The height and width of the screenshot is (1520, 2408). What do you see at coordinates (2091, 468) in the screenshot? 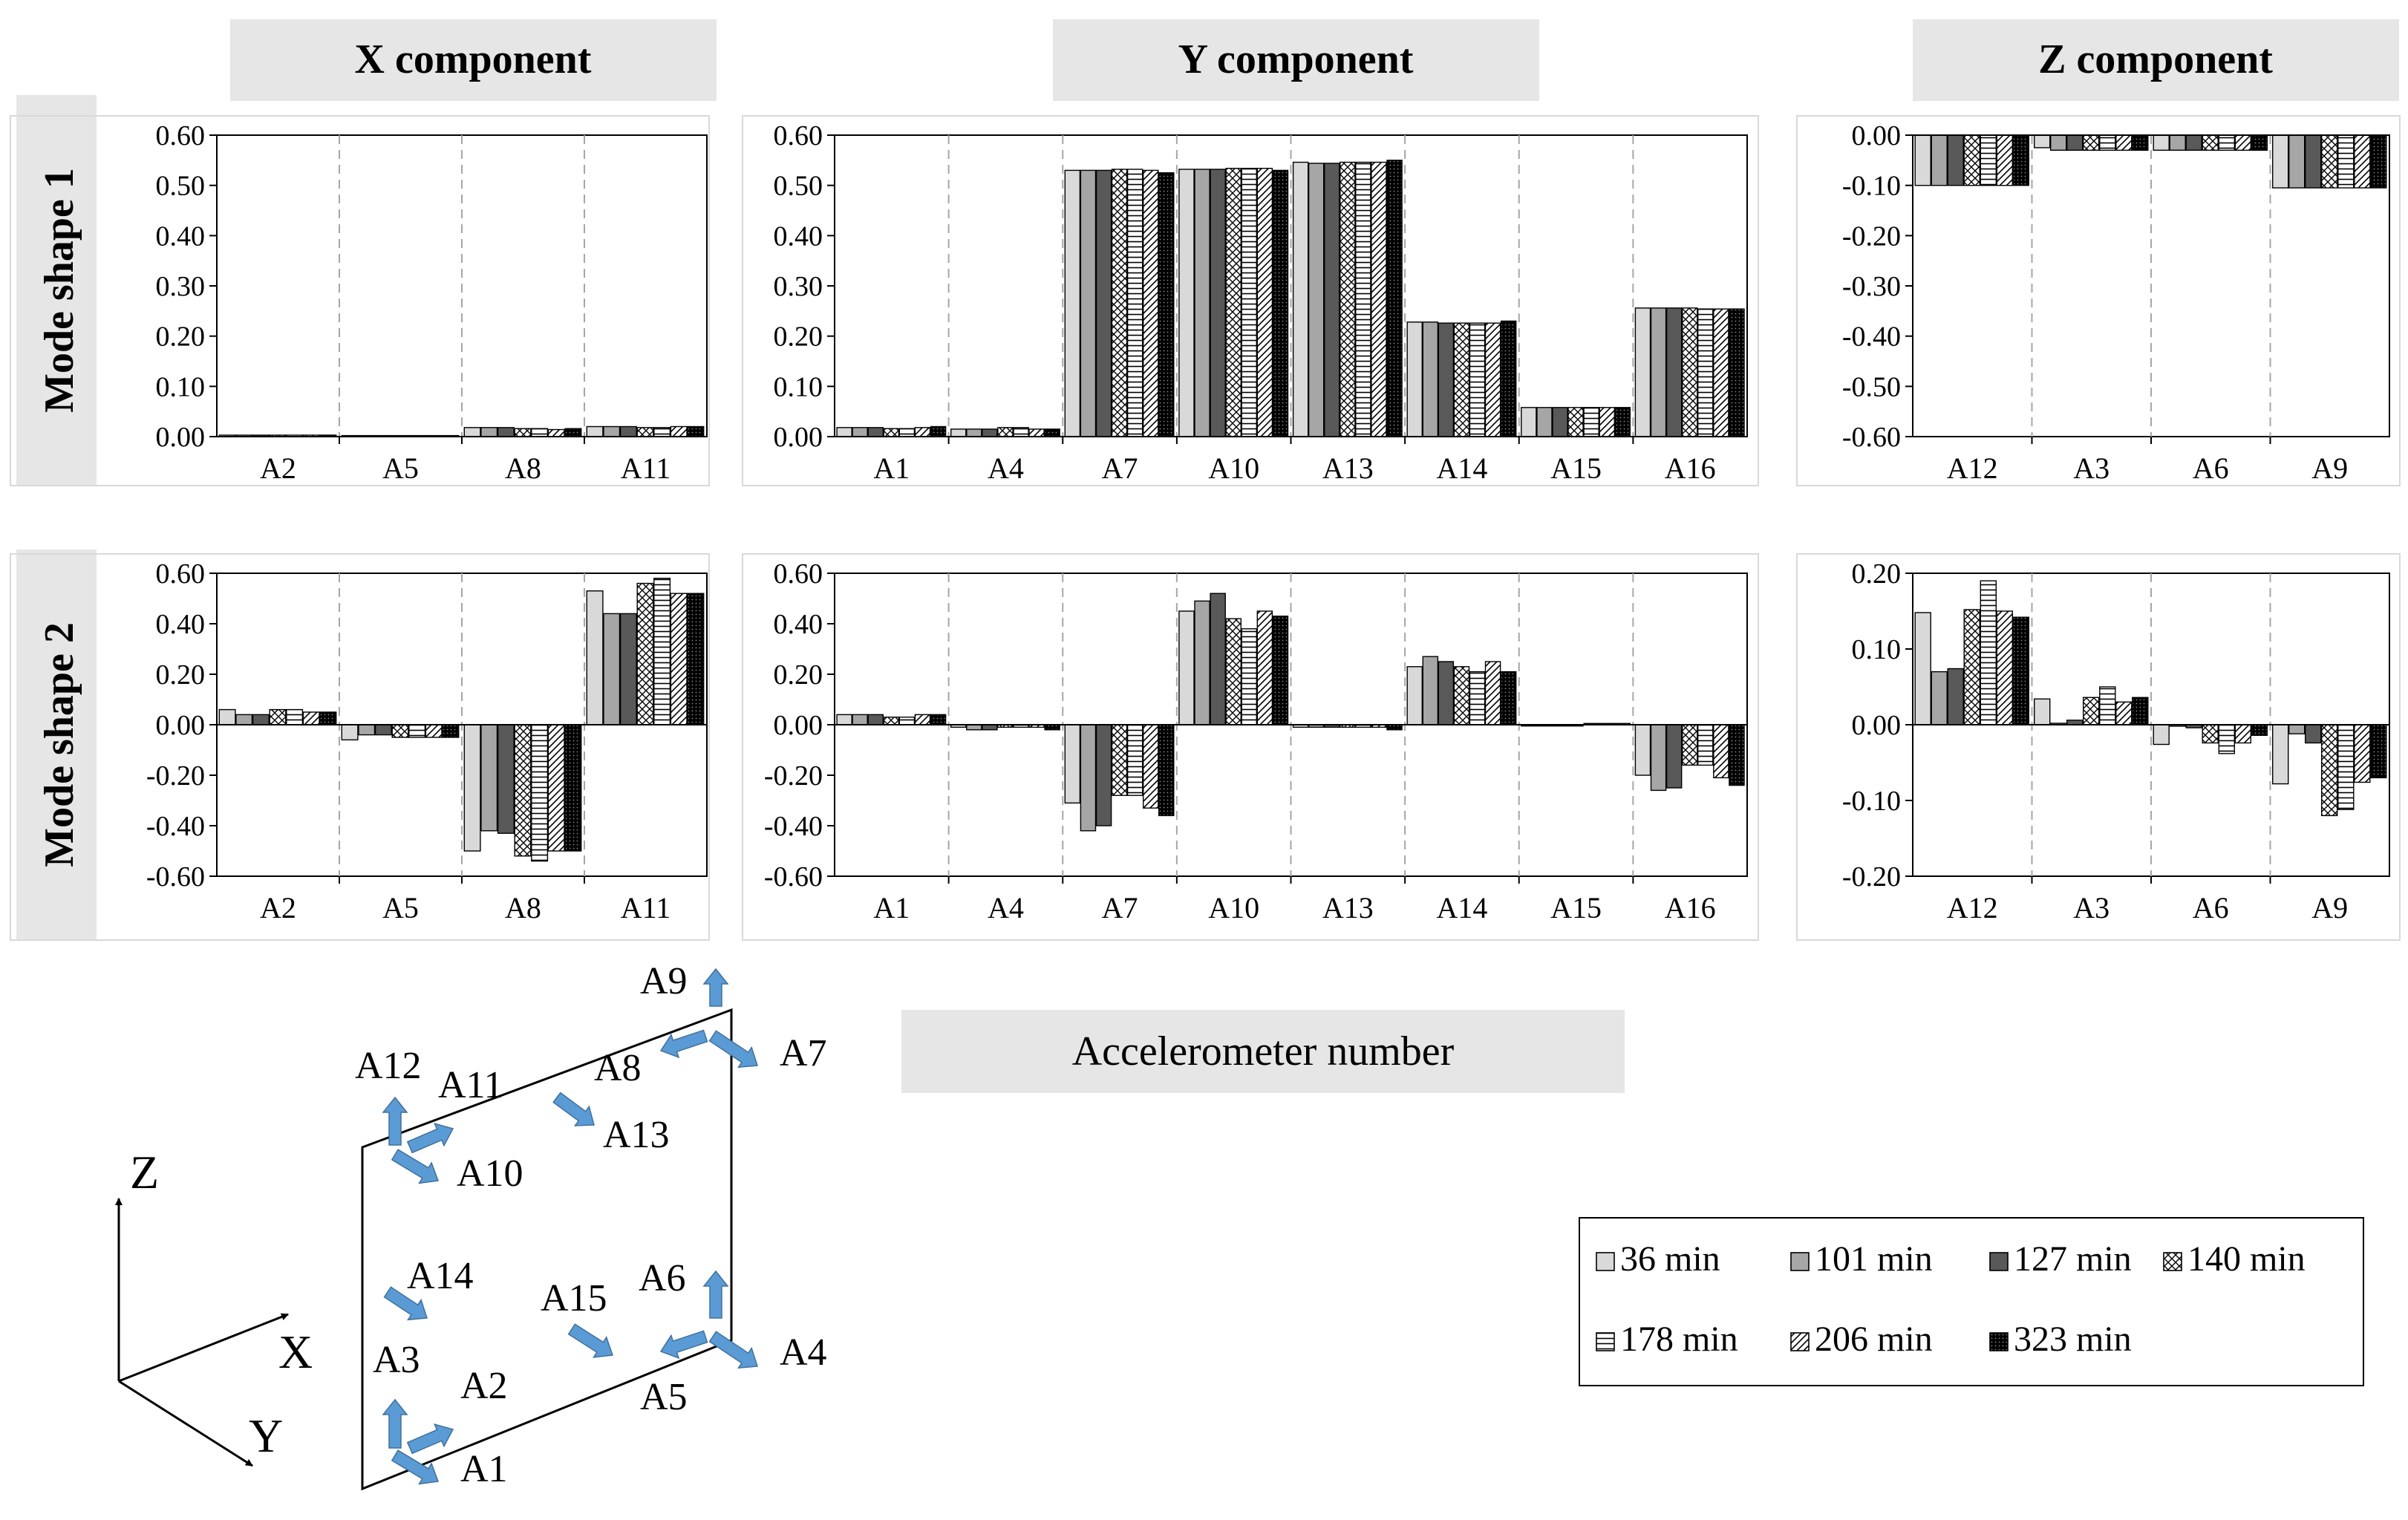
I see `x-tick-label: A3` at bounding box center [2091, 468].